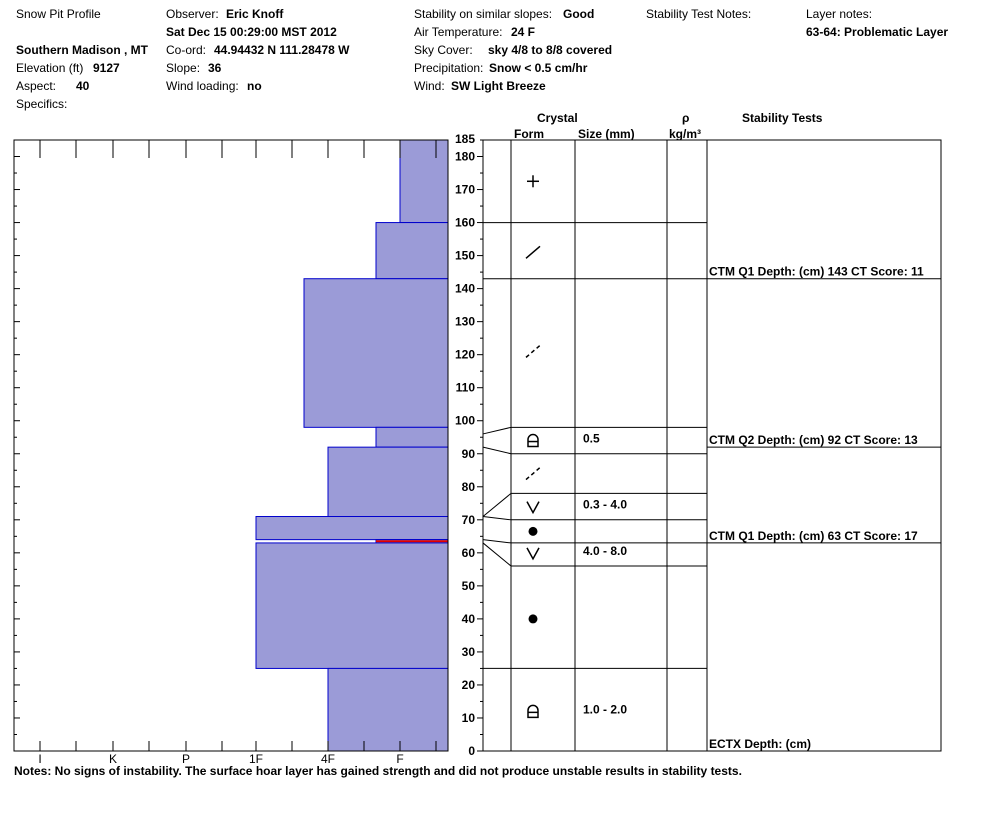 Image resolution: width=994 pixels, height=840 pixels. I want to click on plus-icon, so click(533, 181).